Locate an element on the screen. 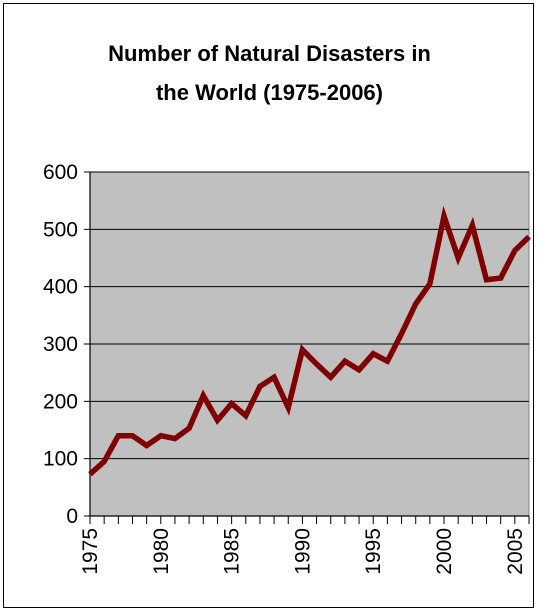 This screenshot has height=613, width=539. x-tick-label-1980: 1980 is located at coordinates (161, 551).